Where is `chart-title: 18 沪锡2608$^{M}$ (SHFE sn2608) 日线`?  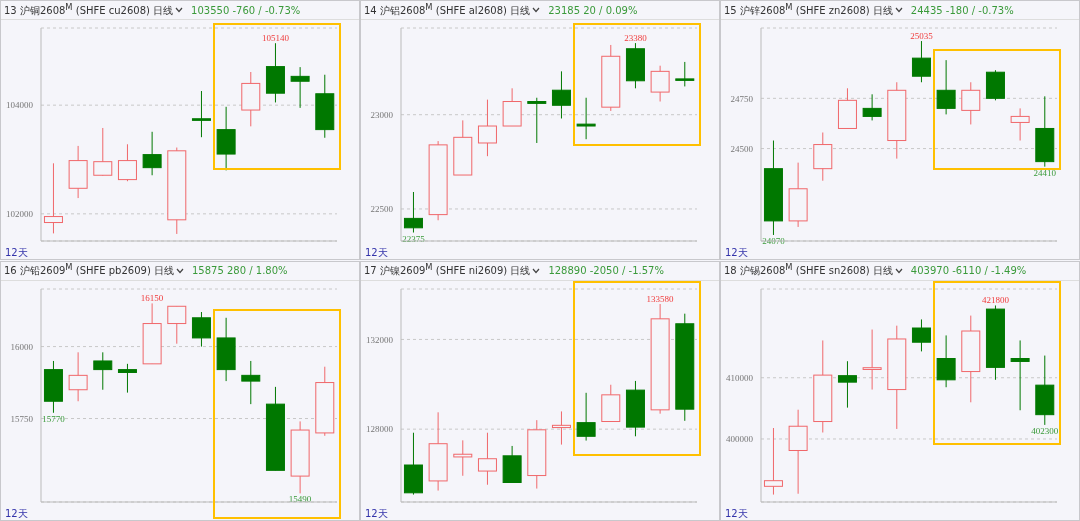
chart-title: 18 沪锡2608$^{M}$ (SHFE sn2608) 日线 is located at coordinates (808, 270).